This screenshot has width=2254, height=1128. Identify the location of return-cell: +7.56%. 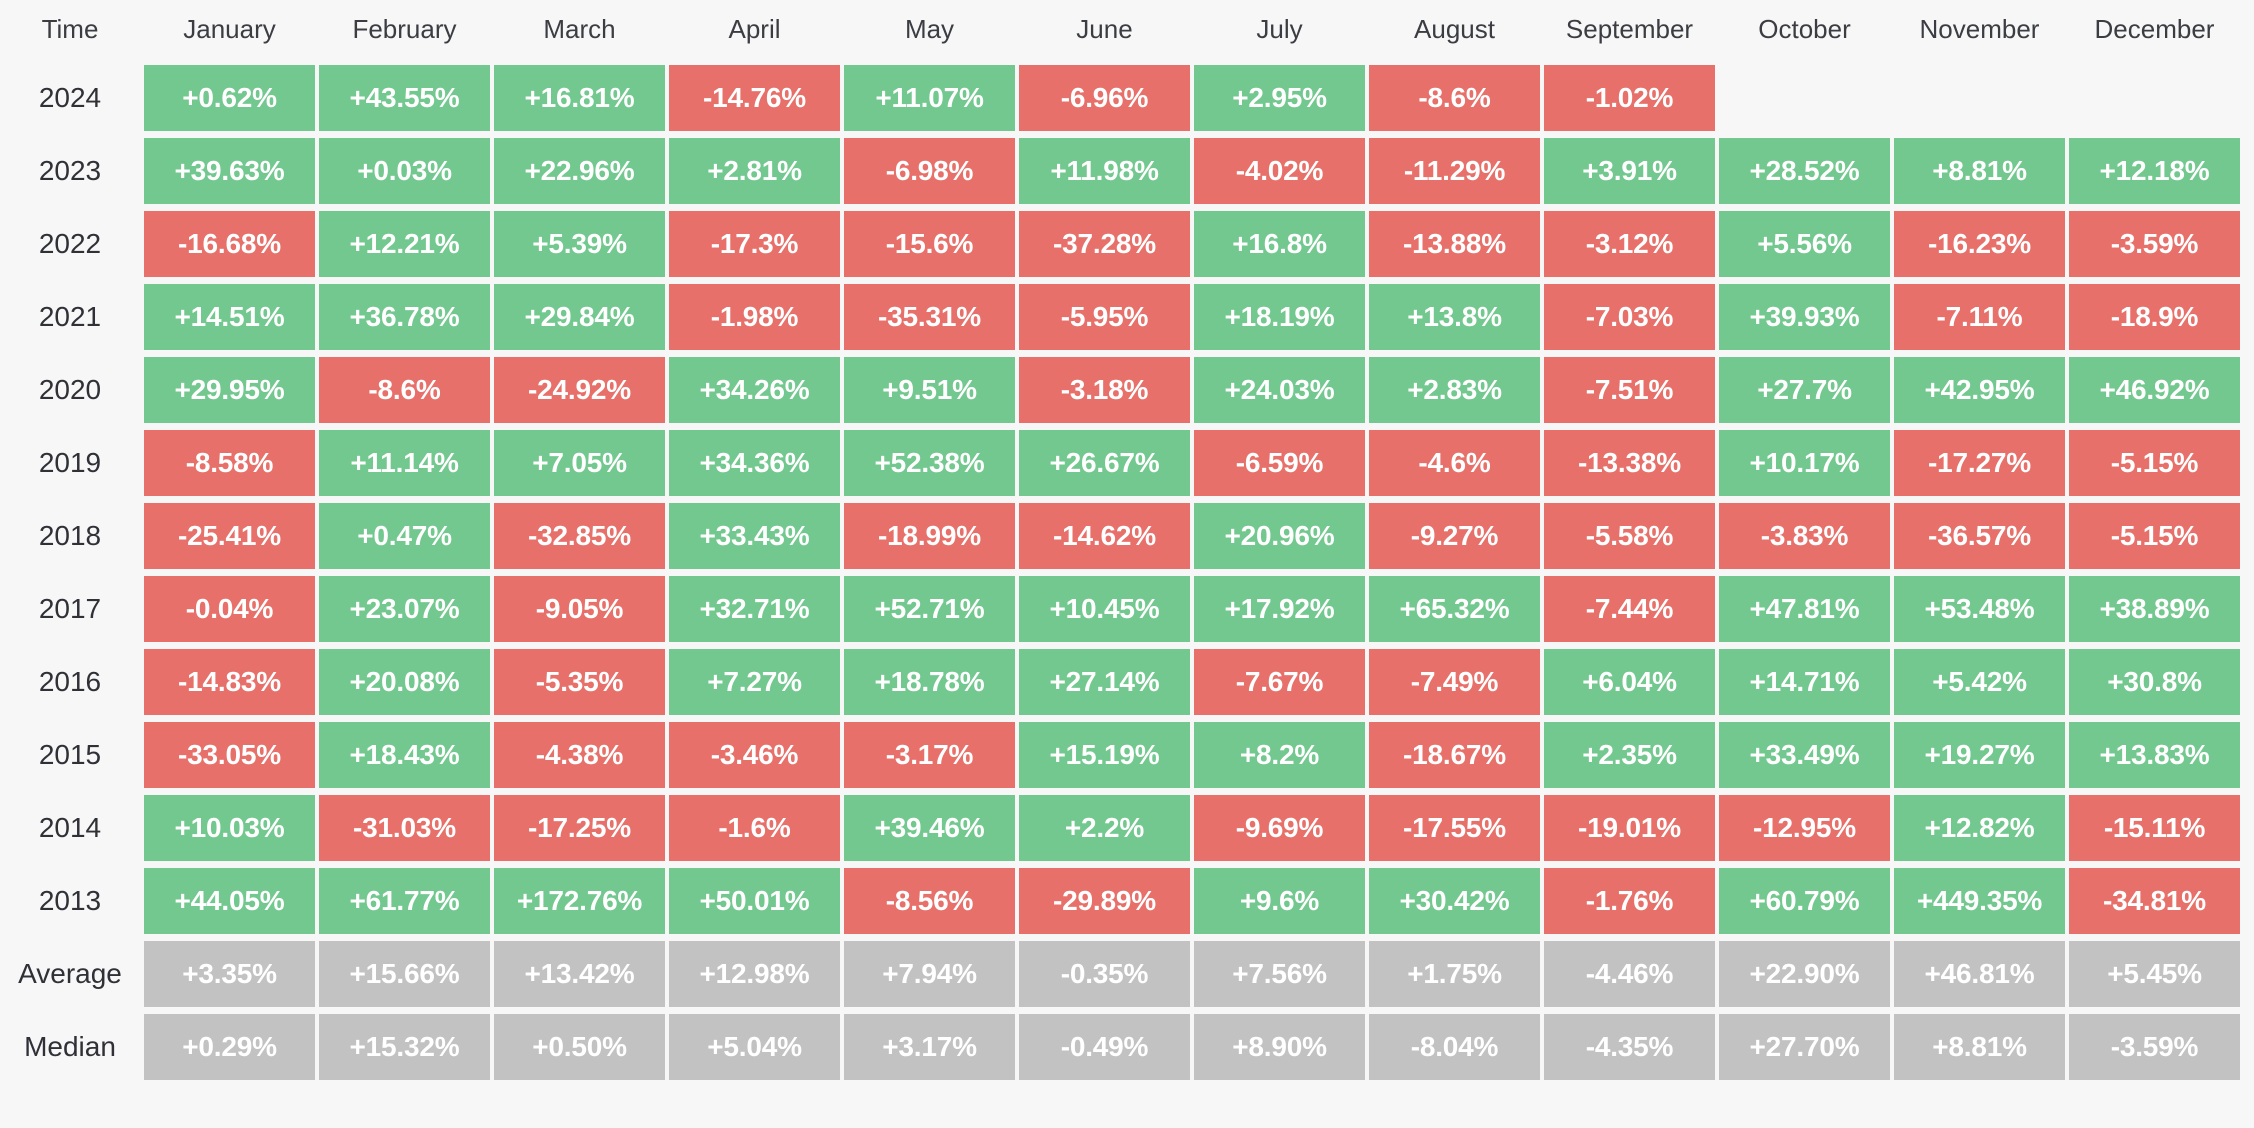
(1279, 974).